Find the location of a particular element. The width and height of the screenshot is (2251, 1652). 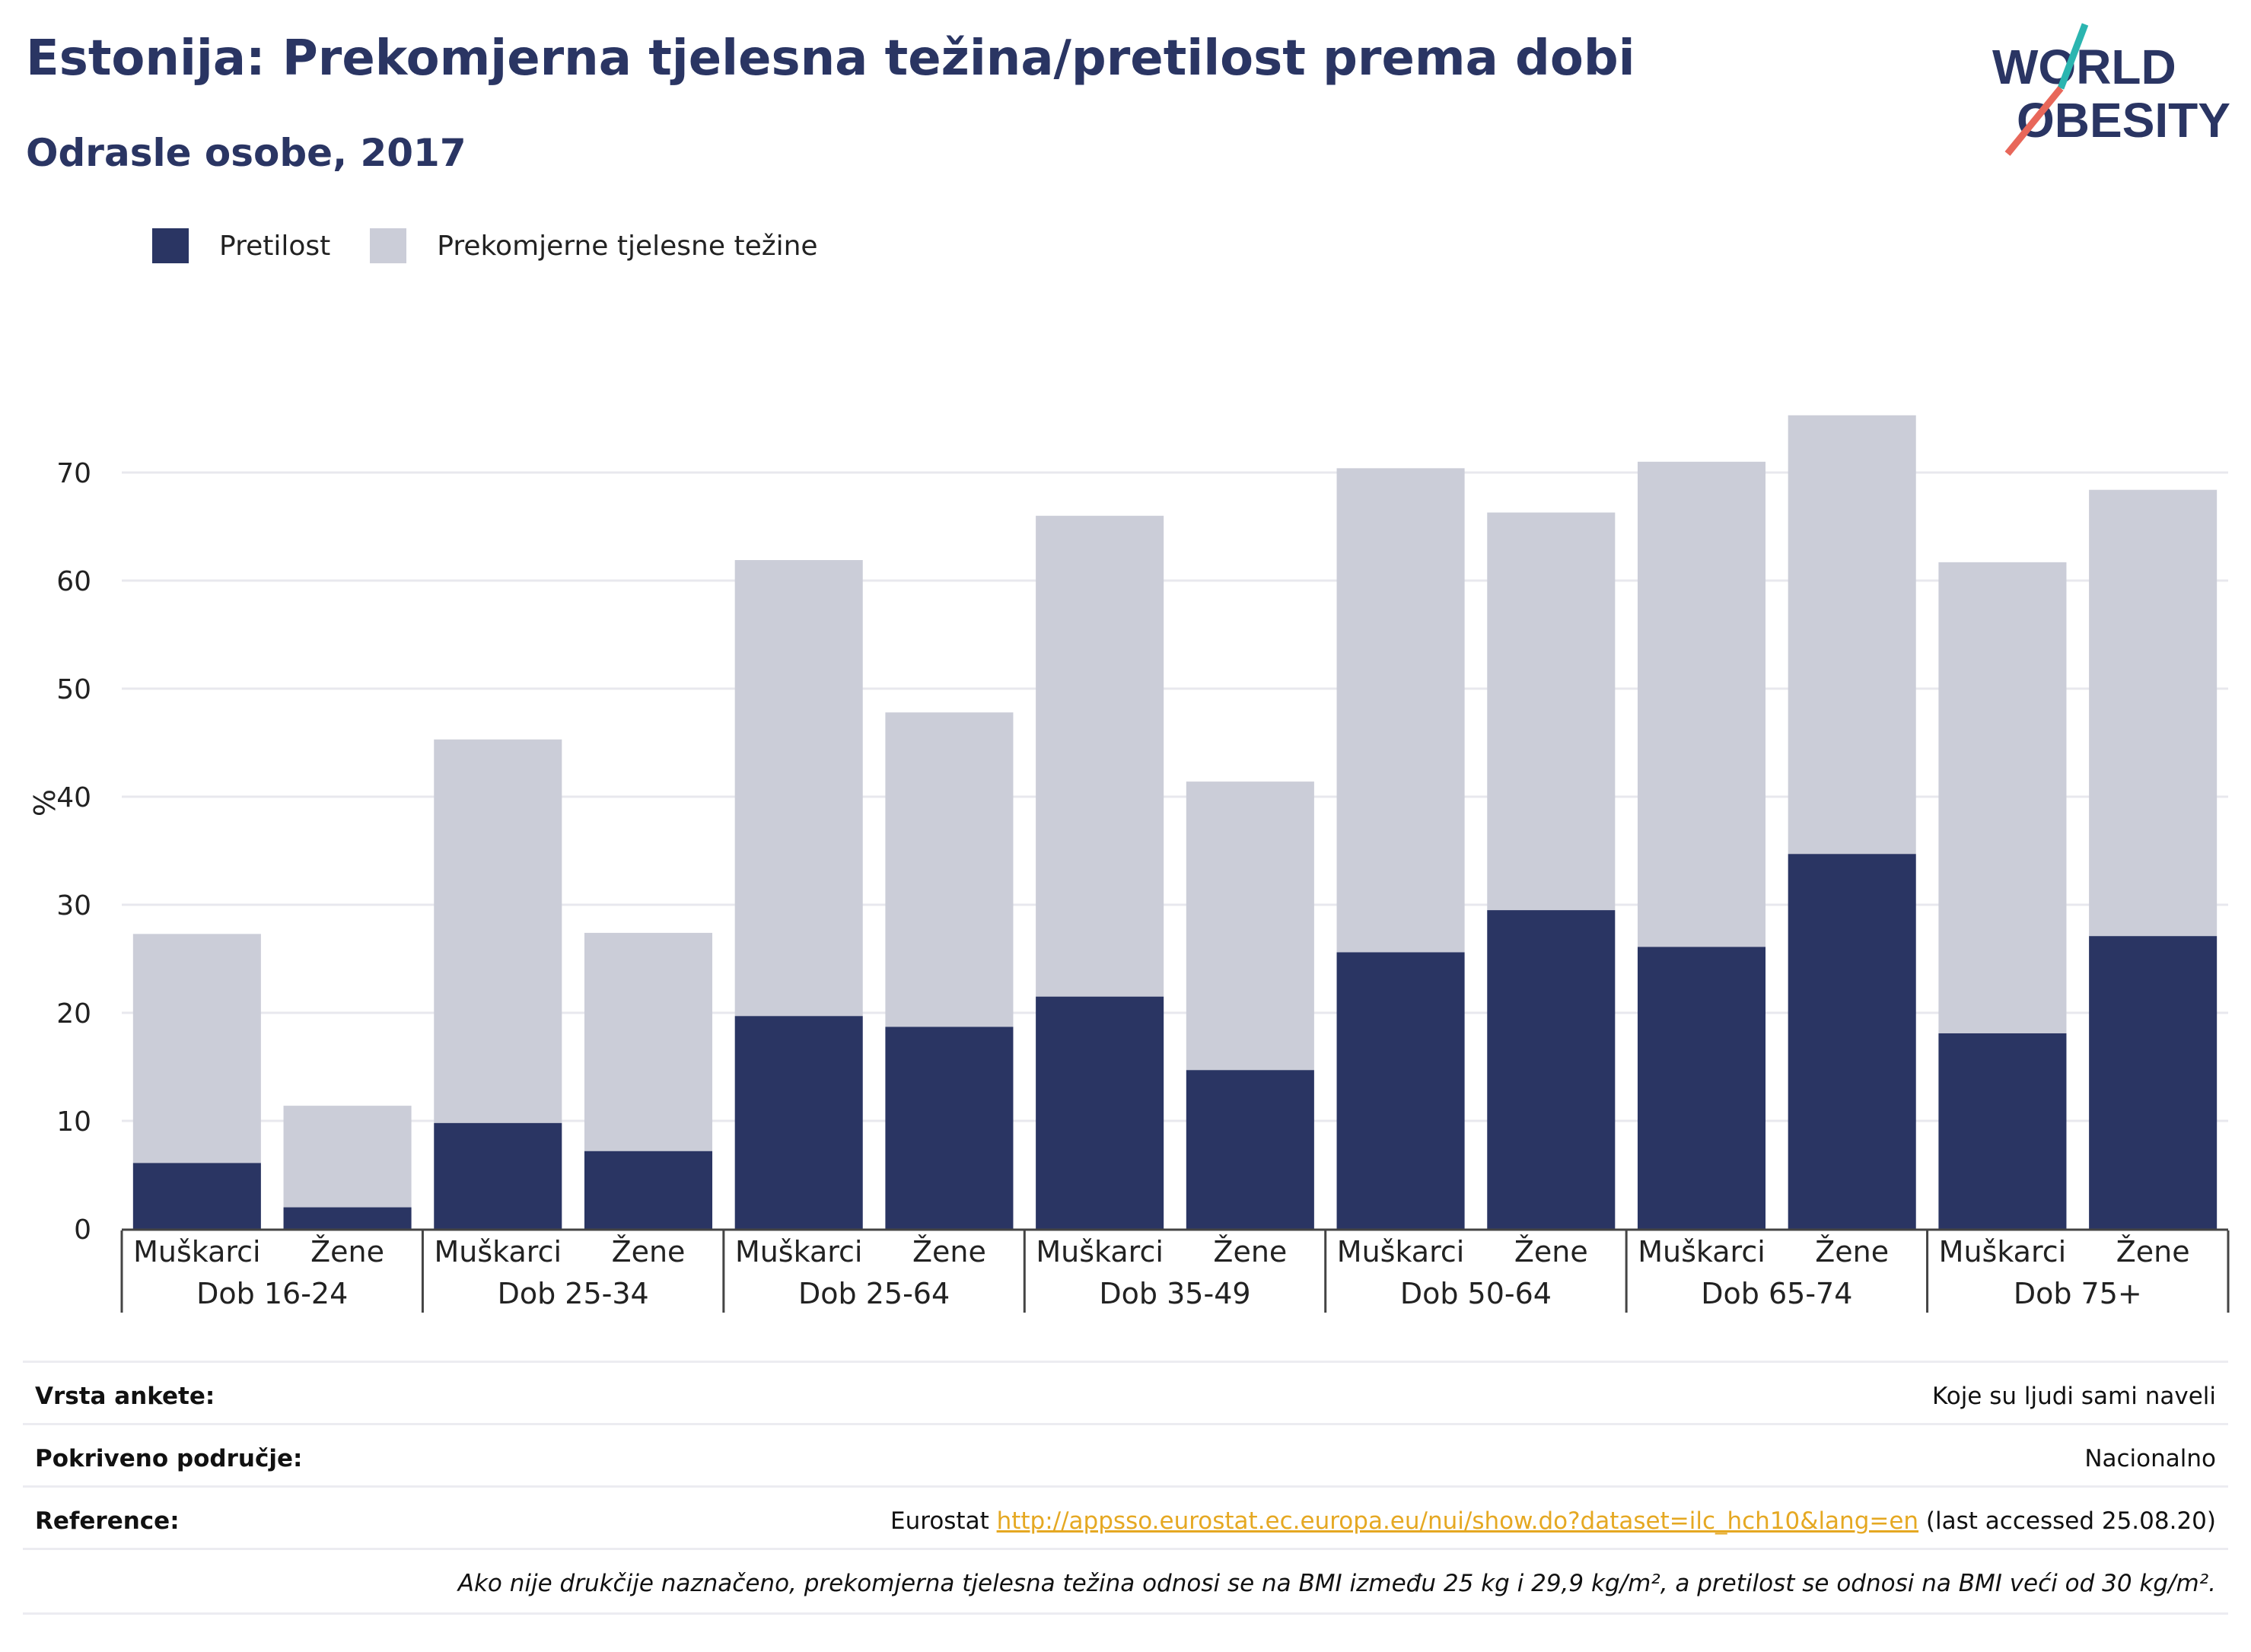

logo-line1: WORLD is located at coordinates (2084, 67).